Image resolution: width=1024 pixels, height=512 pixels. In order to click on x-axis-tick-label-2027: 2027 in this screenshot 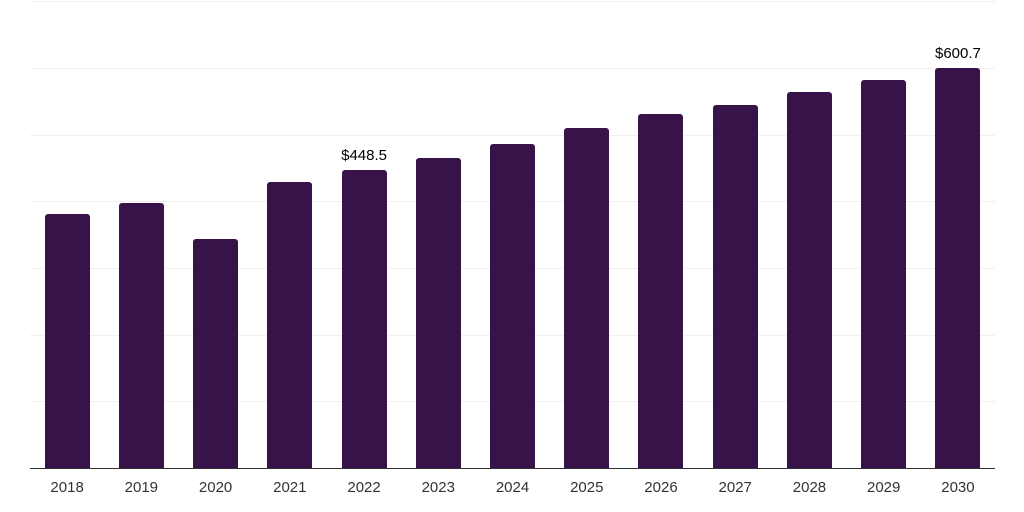, I will do `click(735, 487)`.